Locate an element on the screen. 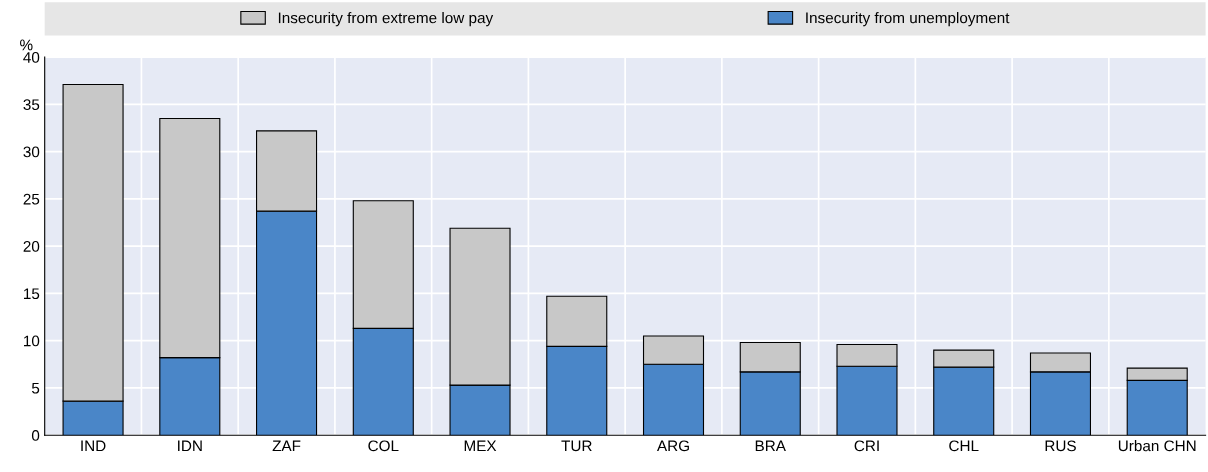  y-tick-label: 25 is located at coordinates (31, 199).